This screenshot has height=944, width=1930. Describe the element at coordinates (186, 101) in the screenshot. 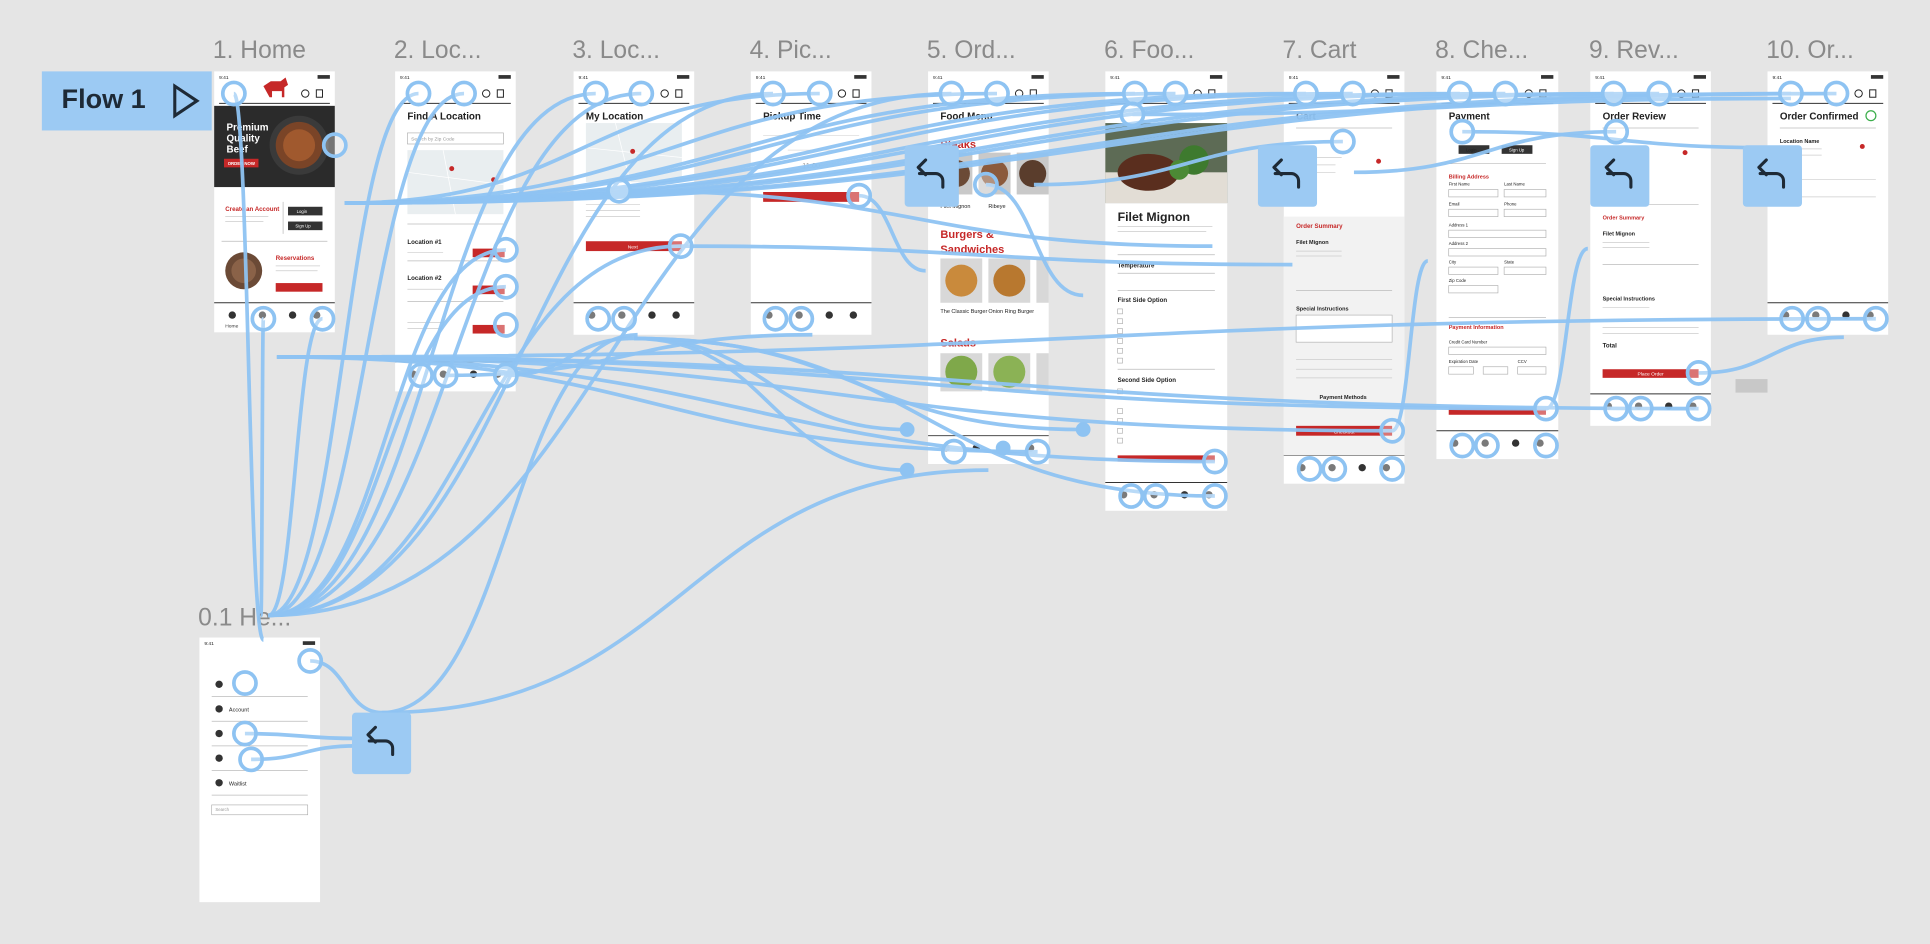

I see `play-icon` at that location.